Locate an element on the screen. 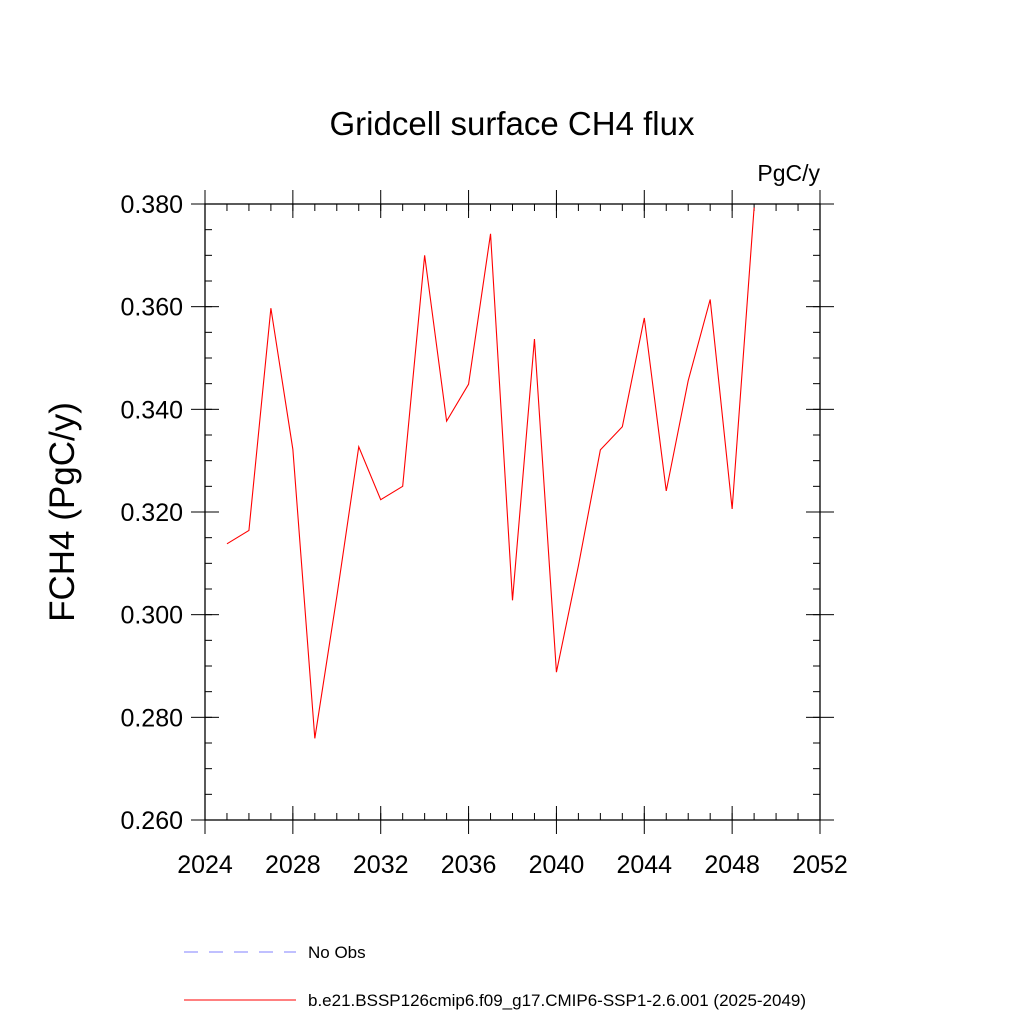 The width and height of the screenshot is (1024, 1024). x-tick-label: 2036 is located at coordinates (469, 865).